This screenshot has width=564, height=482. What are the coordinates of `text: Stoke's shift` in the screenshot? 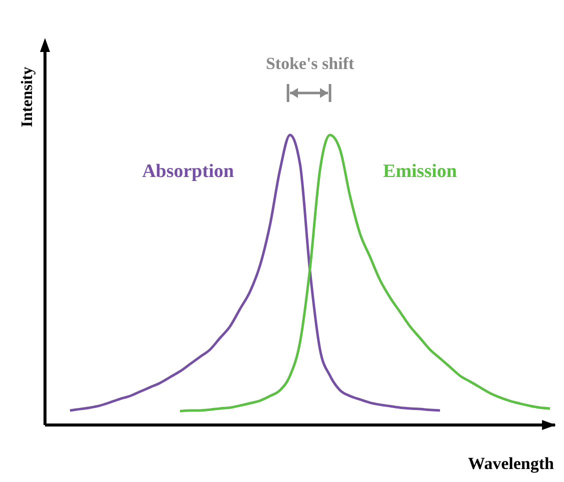 It's located at (310, 64).